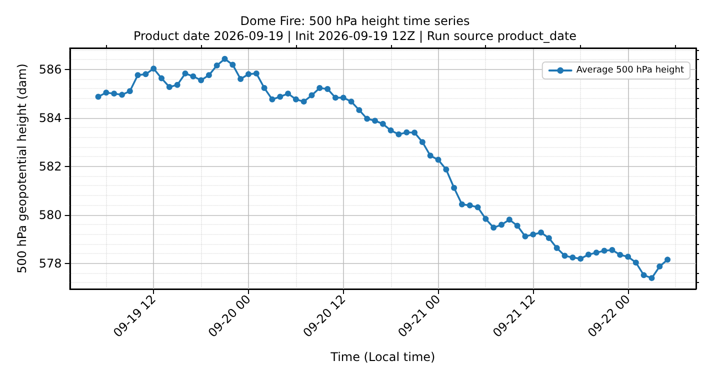  I want to click on y-axis-title: 500 hPa geopotential height (dam), so click(22, 169).